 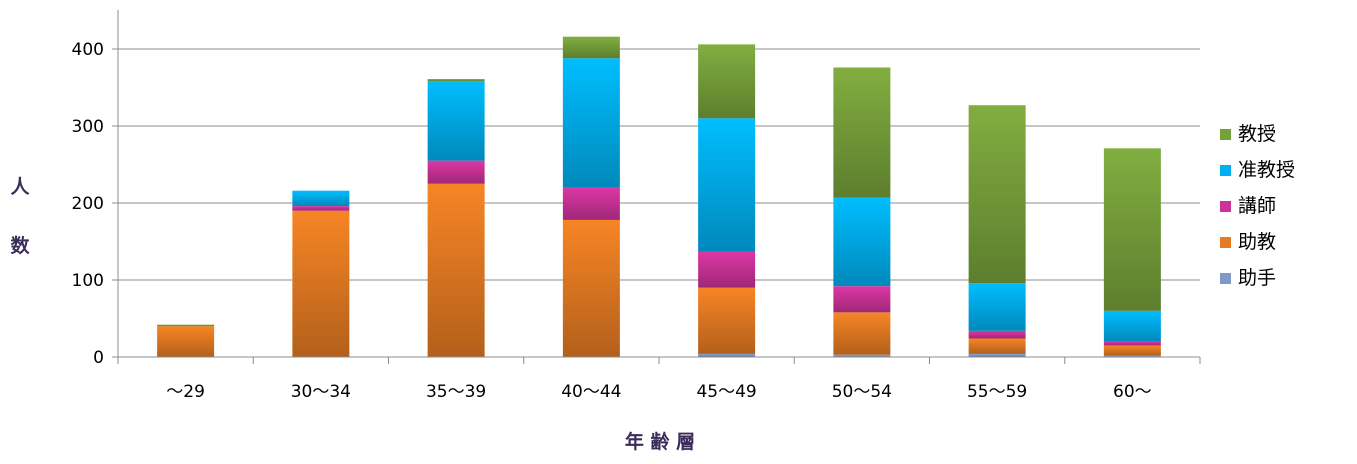 I want to click on x-tick-label: ～29, so click(x=185, y=392).